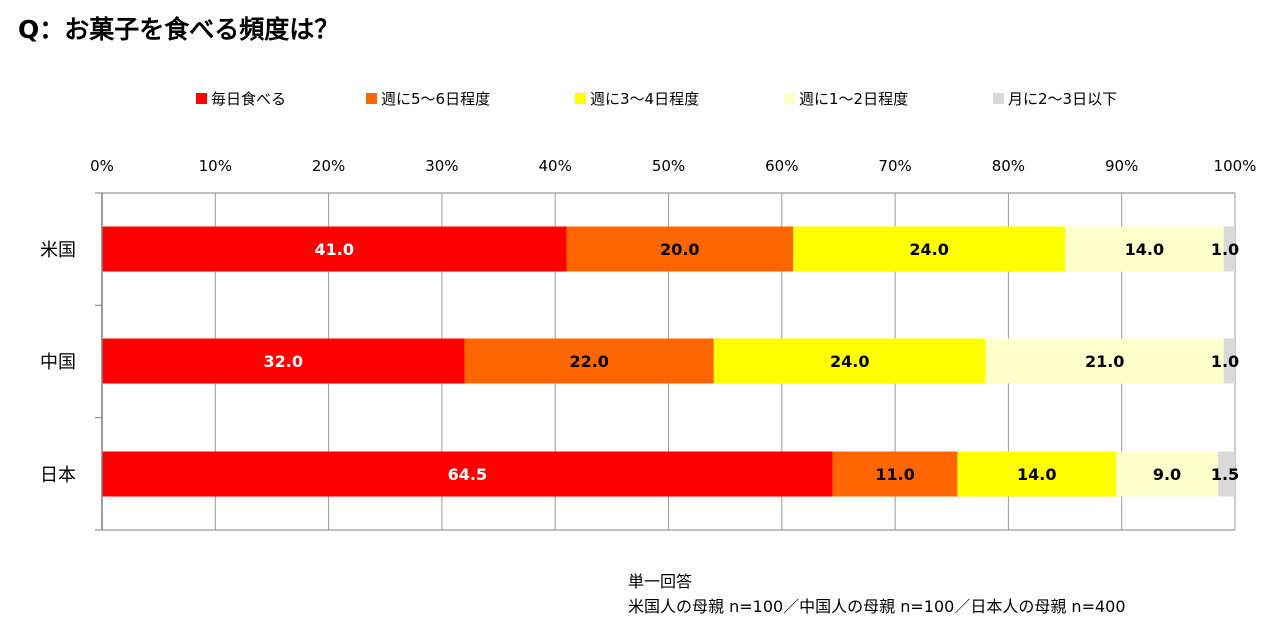  I want to click on x-tick-label: 70%, so click(894, 166).